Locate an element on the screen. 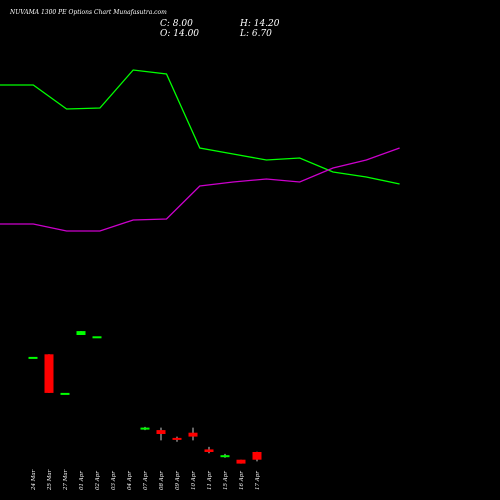  x-tick-label: 09 Apr is located at coordinates (178, 480).